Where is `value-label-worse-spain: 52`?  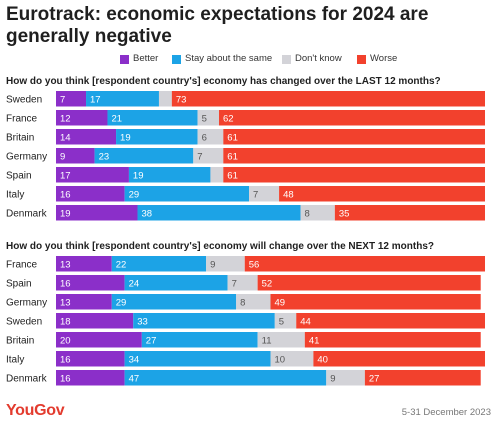 value-label-worse-spain: 52 is located at coordinates (267, 283).